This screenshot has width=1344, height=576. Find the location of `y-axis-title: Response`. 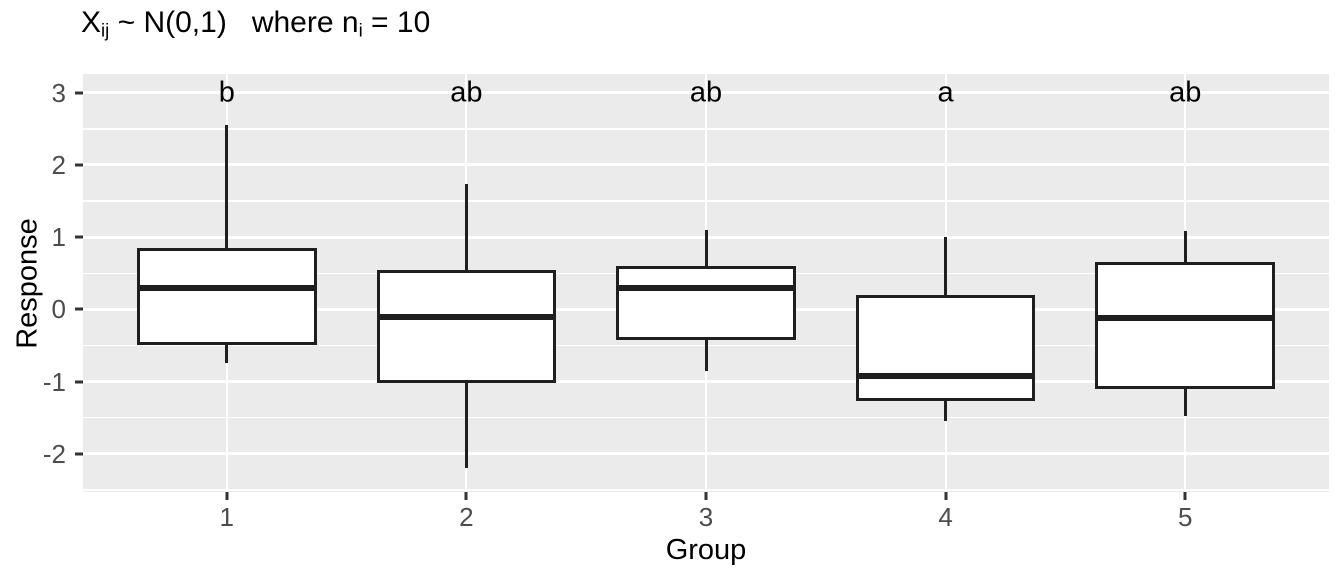

y-axis-title: Response is located at coordinates (27, 283).